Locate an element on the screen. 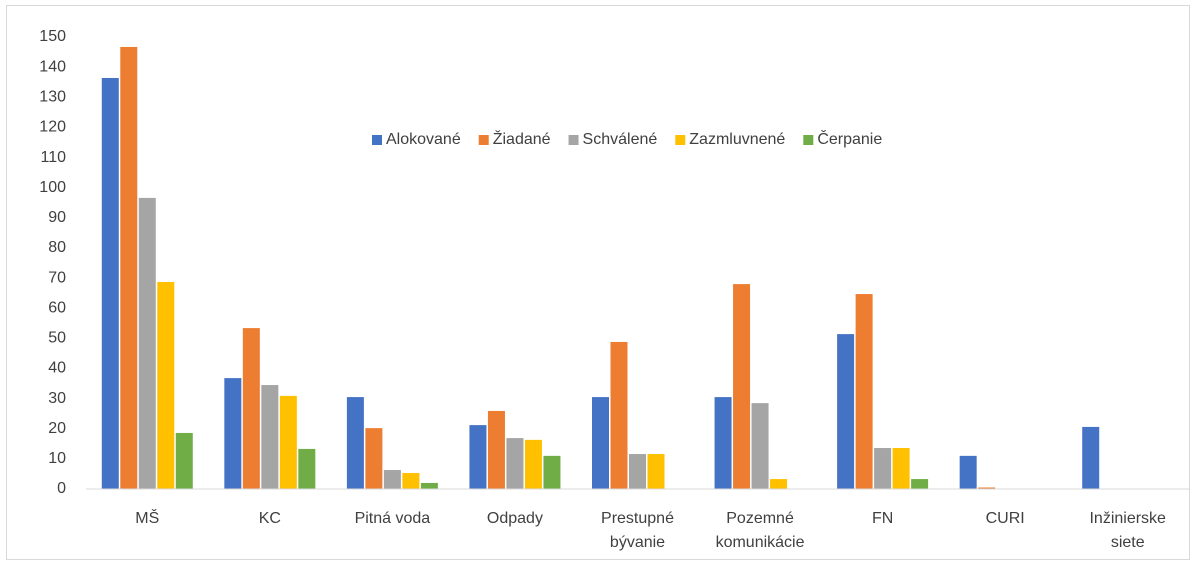  x-tick-label: Pitná voda is located at coordinates (393, 518).